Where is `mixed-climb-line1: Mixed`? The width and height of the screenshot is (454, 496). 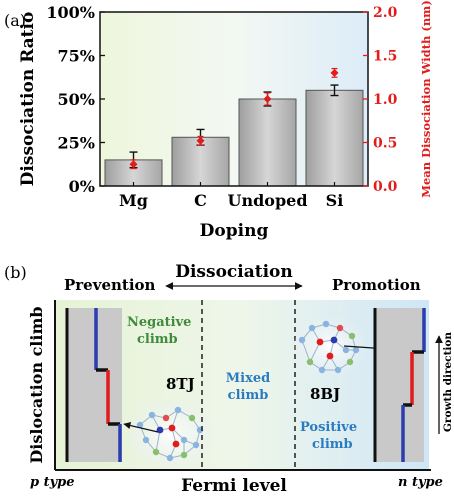
mixed-climb-line1: Mixed is located at coordinates (248, 378).